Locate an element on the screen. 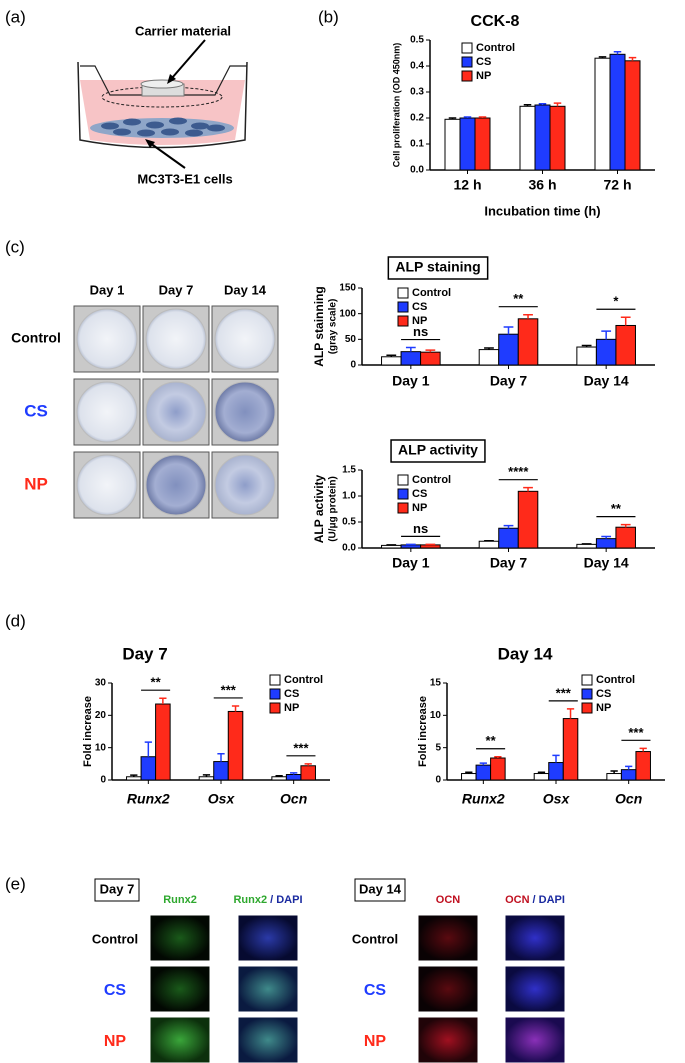 The width and height of the screenshot is (685, 1063). y-tick-label: 0.2 is located at coordinates (417, 118).